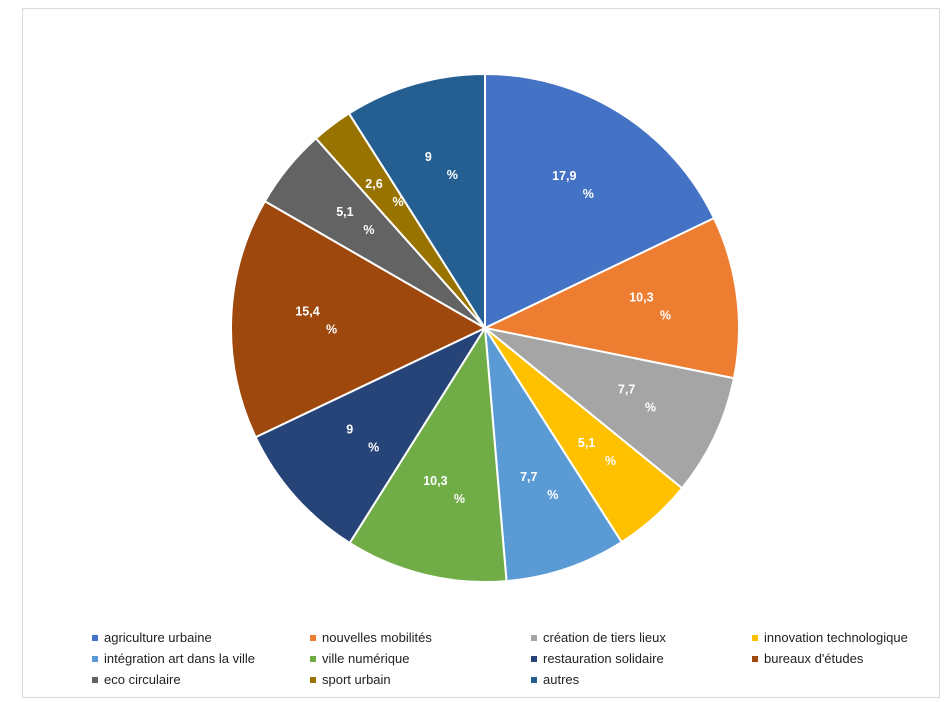 Image resolution: width=948 pixels, height=702 pixels. What do you see at coordinates (142, 679) in the screenshot?
I see `legend-label: eco circulaire` at bounding box center [142, 679].